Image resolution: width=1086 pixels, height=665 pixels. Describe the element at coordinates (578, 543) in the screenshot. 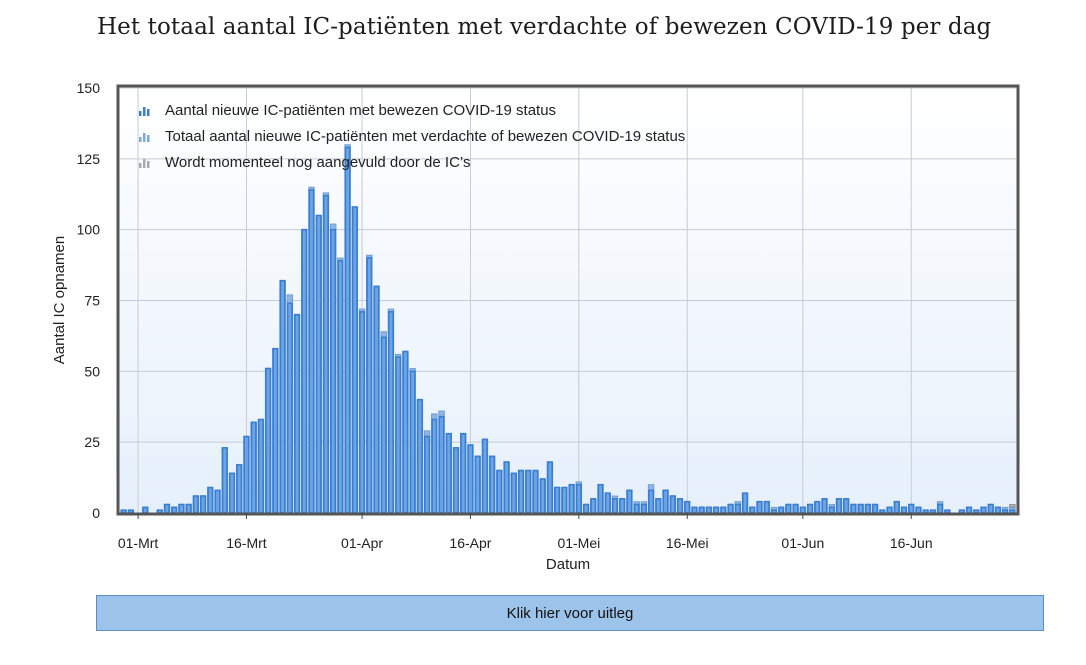

I see `x-tick-label: 01-Mei` at that location.